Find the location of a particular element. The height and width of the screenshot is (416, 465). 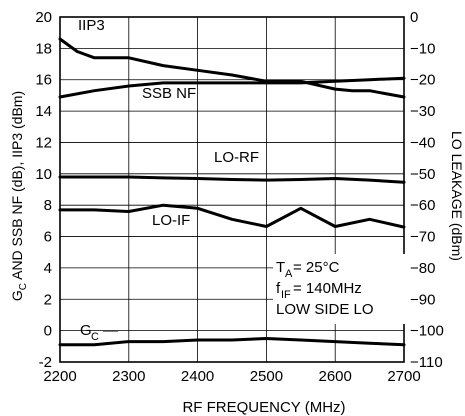

fif-rest: = 140MHz is located at coordinates (327, 288).